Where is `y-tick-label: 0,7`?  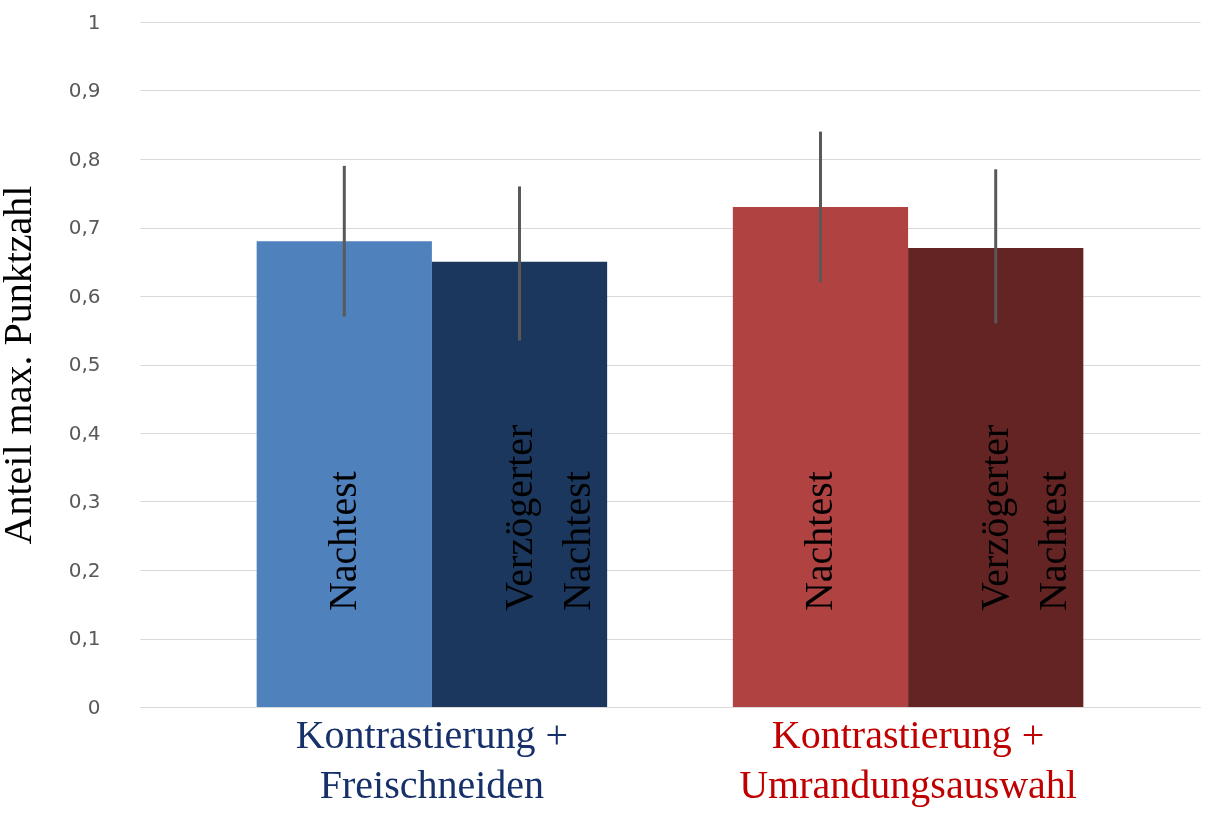
y-tick-label: 0,7 is located at coordinates (84, 227).